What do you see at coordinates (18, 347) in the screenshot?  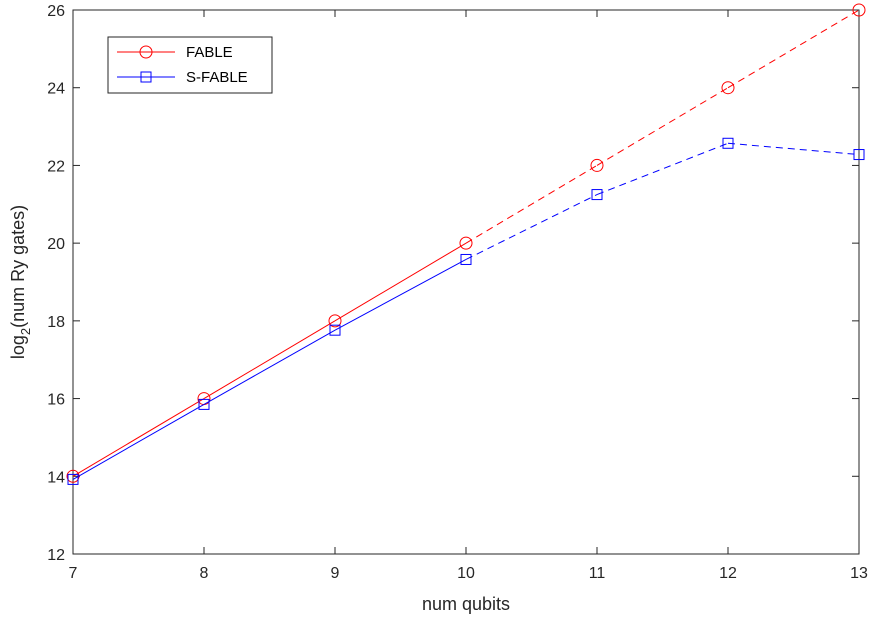 I see `y-axis-title-main: log` at bounding box center [18, 347].